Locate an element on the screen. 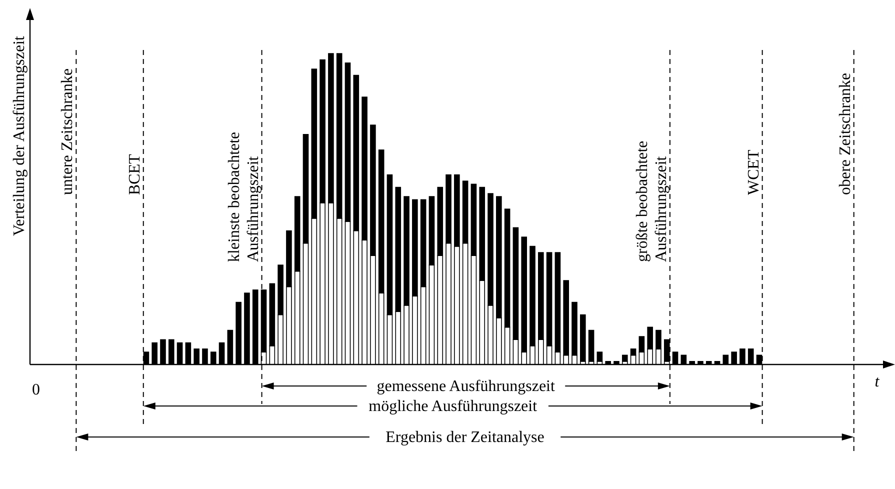 The image size is (895, 489). text: obere Zeitschranke is located at coordinates (845, 133).